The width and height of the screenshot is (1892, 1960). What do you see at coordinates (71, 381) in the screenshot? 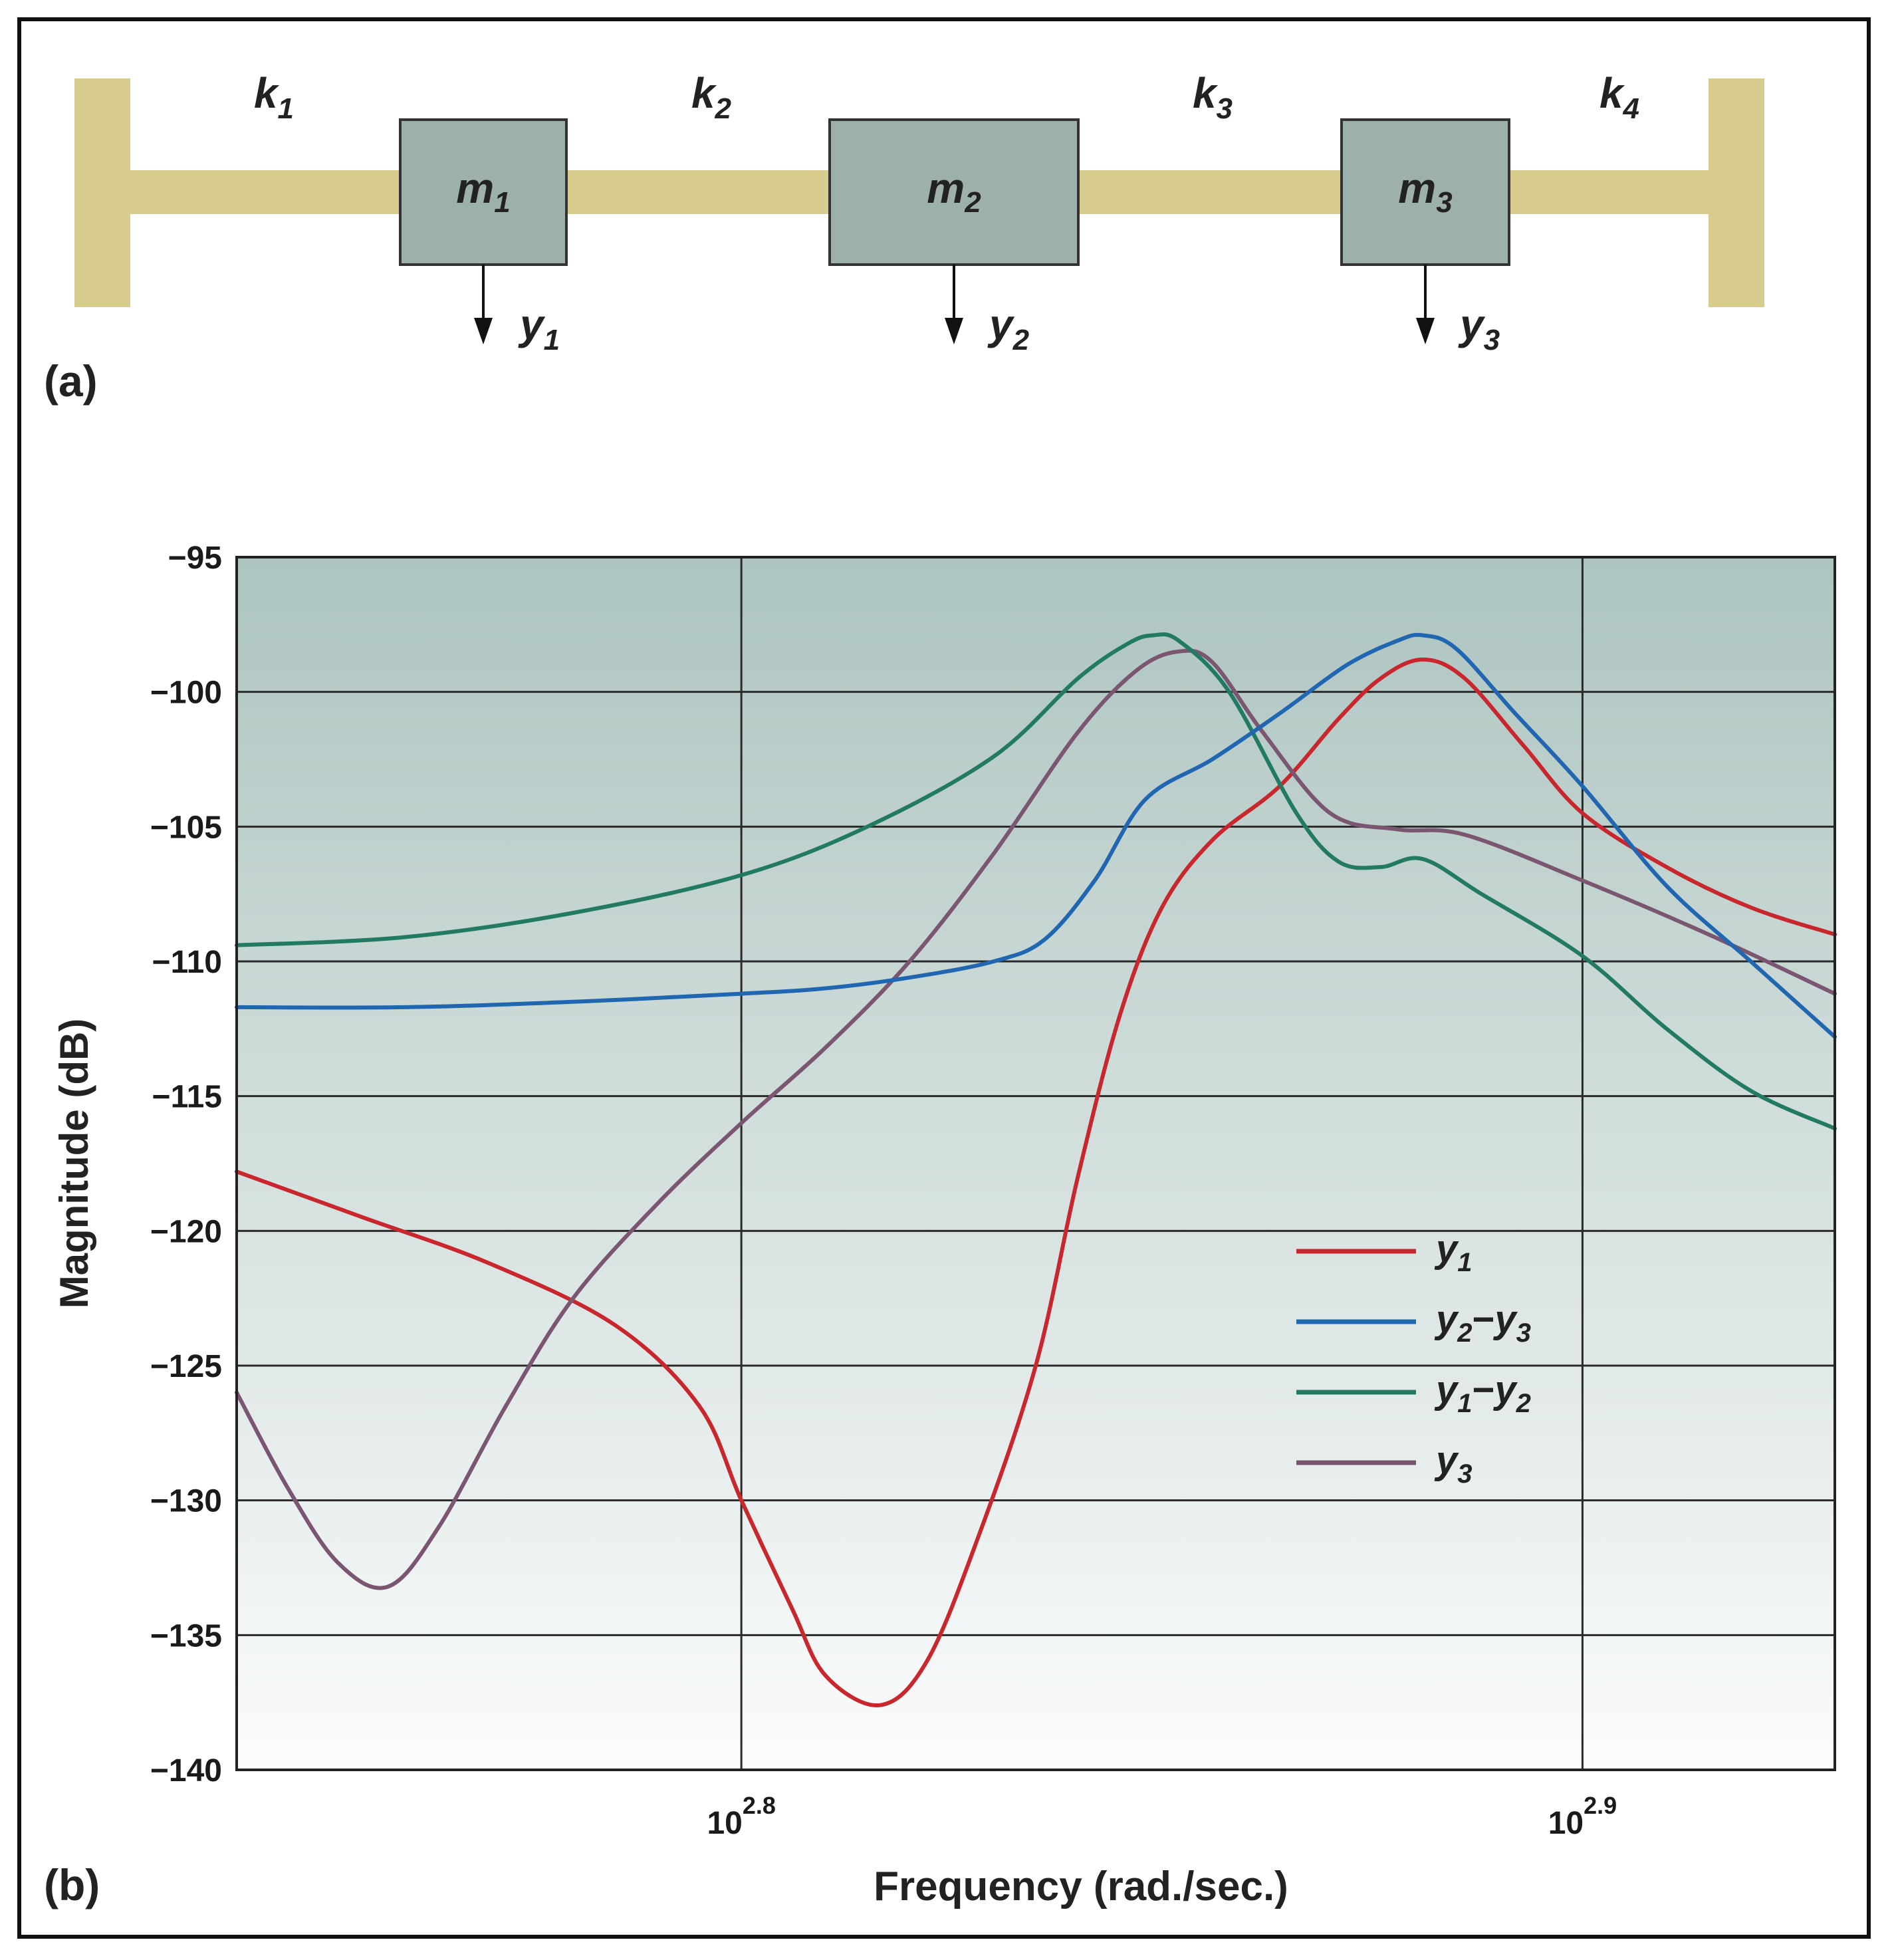
I see `panel-label-a: (a)` at bounding box center [71, 381].